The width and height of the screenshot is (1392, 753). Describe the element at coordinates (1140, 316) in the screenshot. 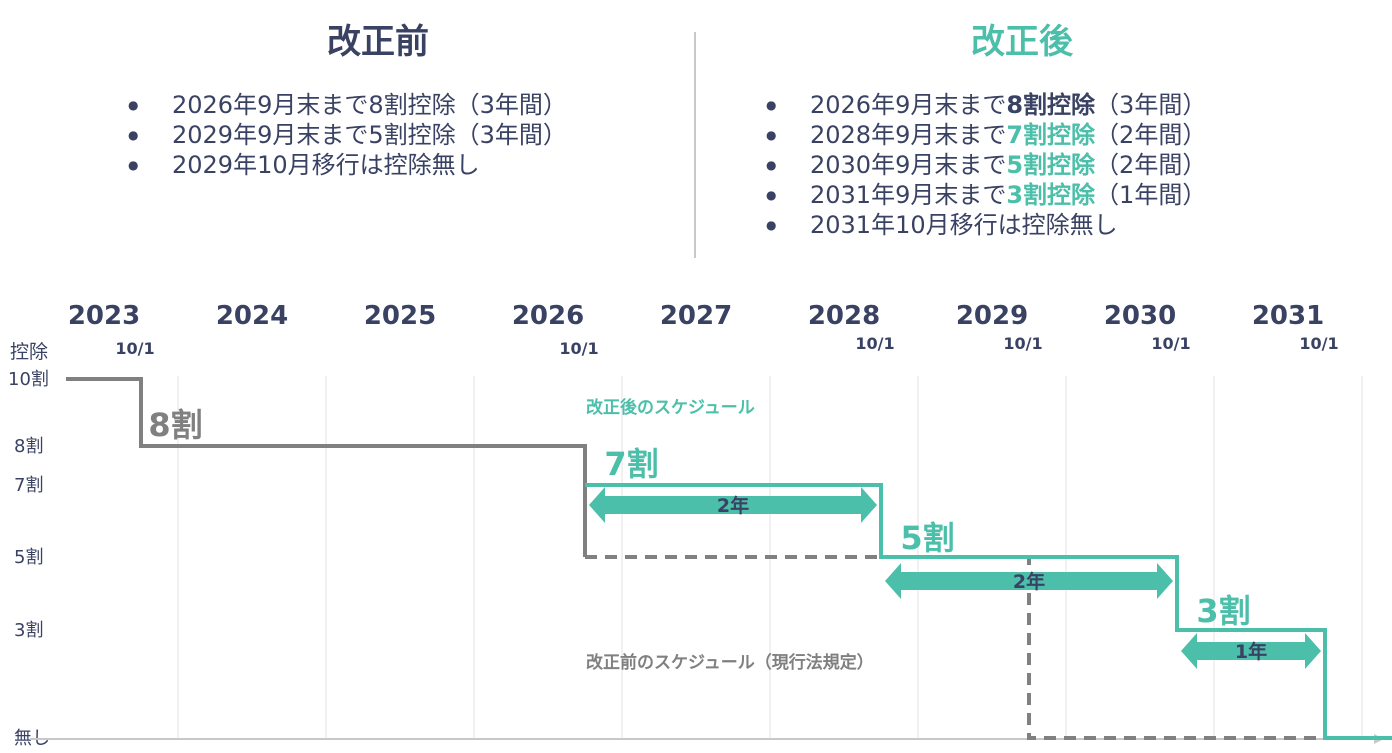

I see `year-label: 2030` at that location.